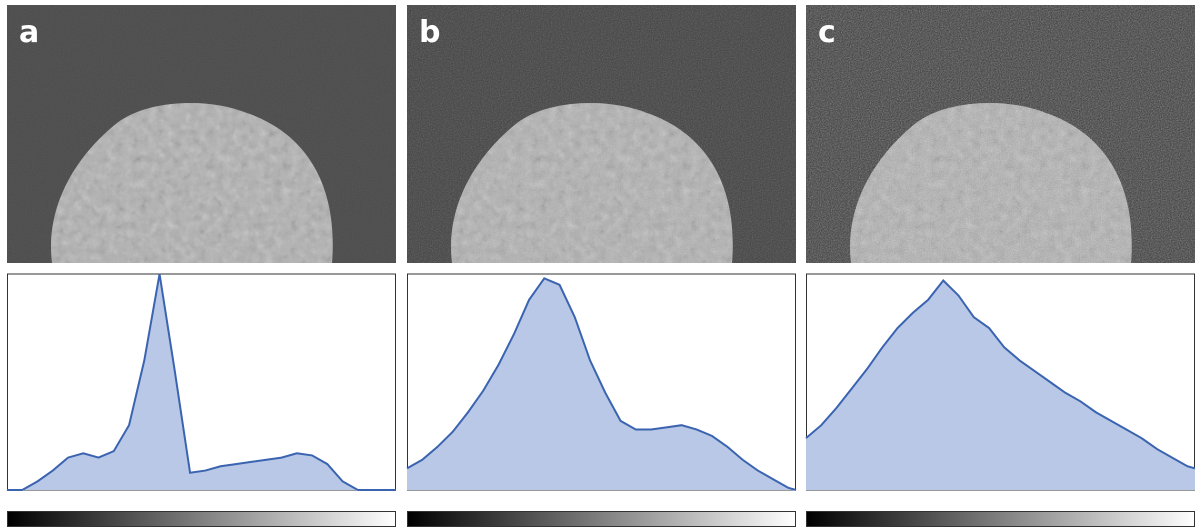  I want to click on plot-frame, so click(201, 382).